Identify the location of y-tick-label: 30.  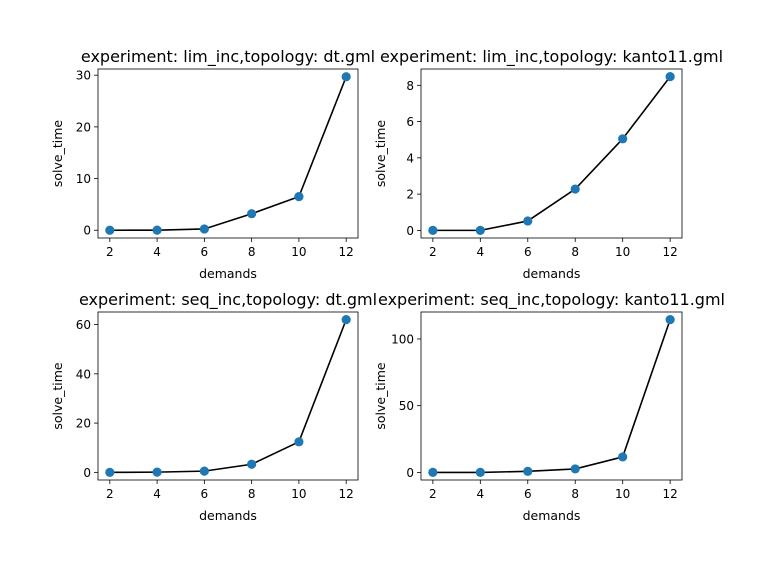
(83, 76).